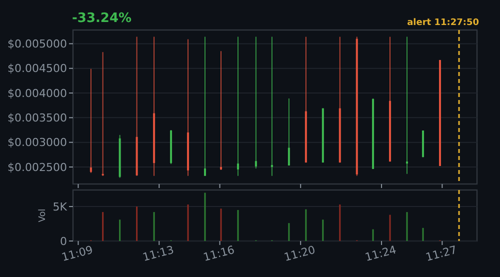 The height and width of the screenshot is (277, 500). I want to click on y-tick-label: $0.004000, so click(37, 93).